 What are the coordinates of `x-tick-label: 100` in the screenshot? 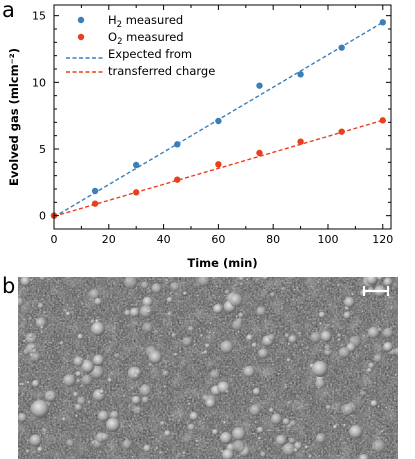 It's located at (327, 239).